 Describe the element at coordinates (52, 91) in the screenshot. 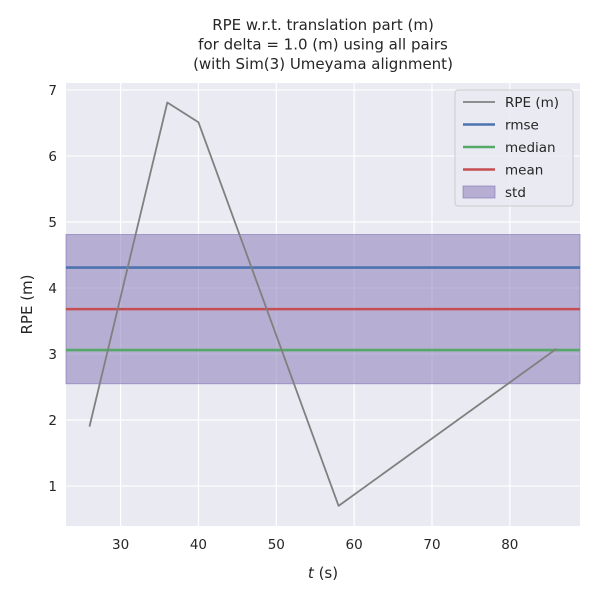

I see `y-tick-label: 7` at that location.